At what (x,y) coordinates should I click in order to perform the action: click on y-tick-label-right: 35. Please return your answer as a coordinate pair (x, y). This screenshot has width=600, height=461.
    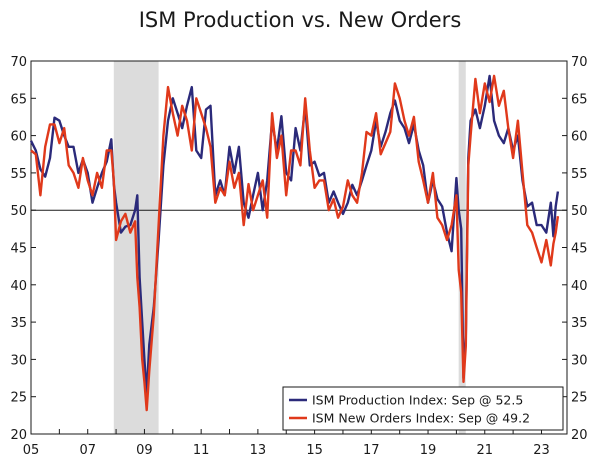
    Looking at the image, I should click on (579, 323).